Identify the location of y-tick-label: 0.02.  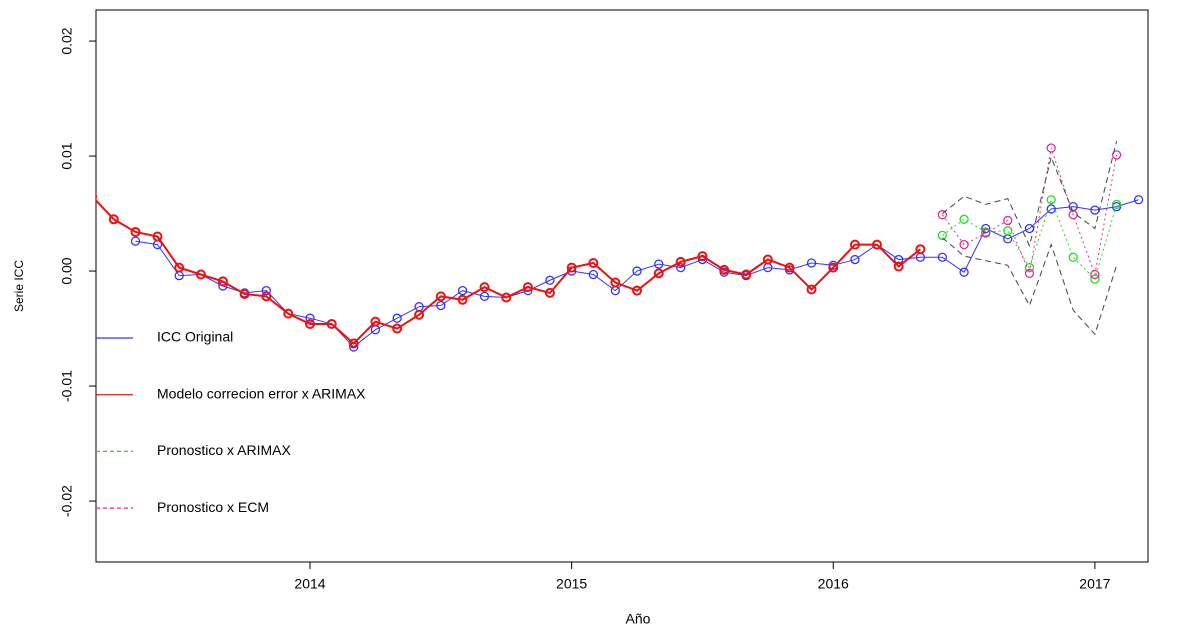
(67, 40).